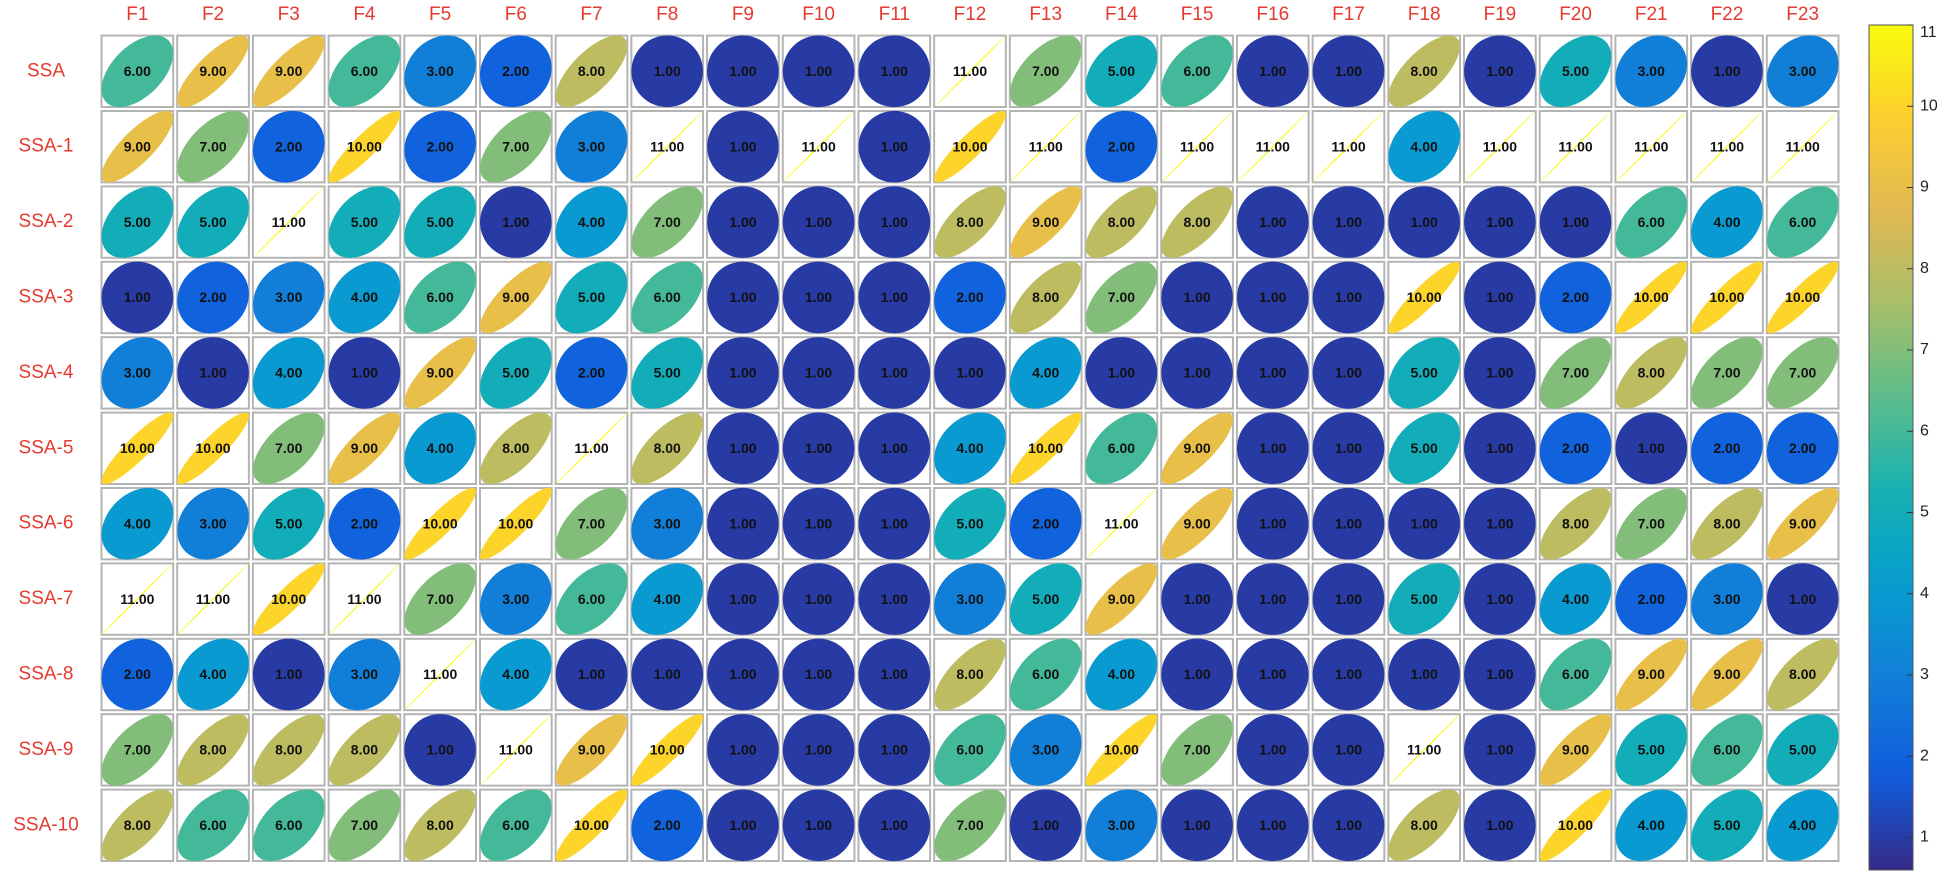  Describe the element at coordinates (1575, 14) in the screenshot. I see `column-label: F20` at that location.